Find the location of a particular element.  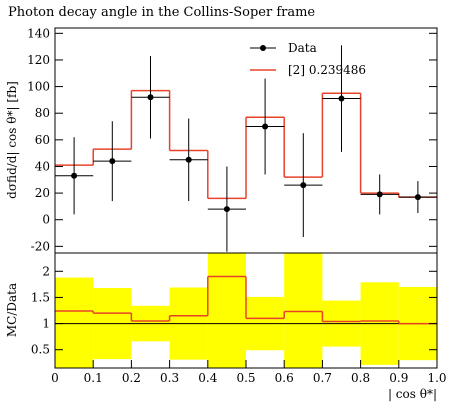

y-tick-label: 2 is located at coordinates (46, 271).